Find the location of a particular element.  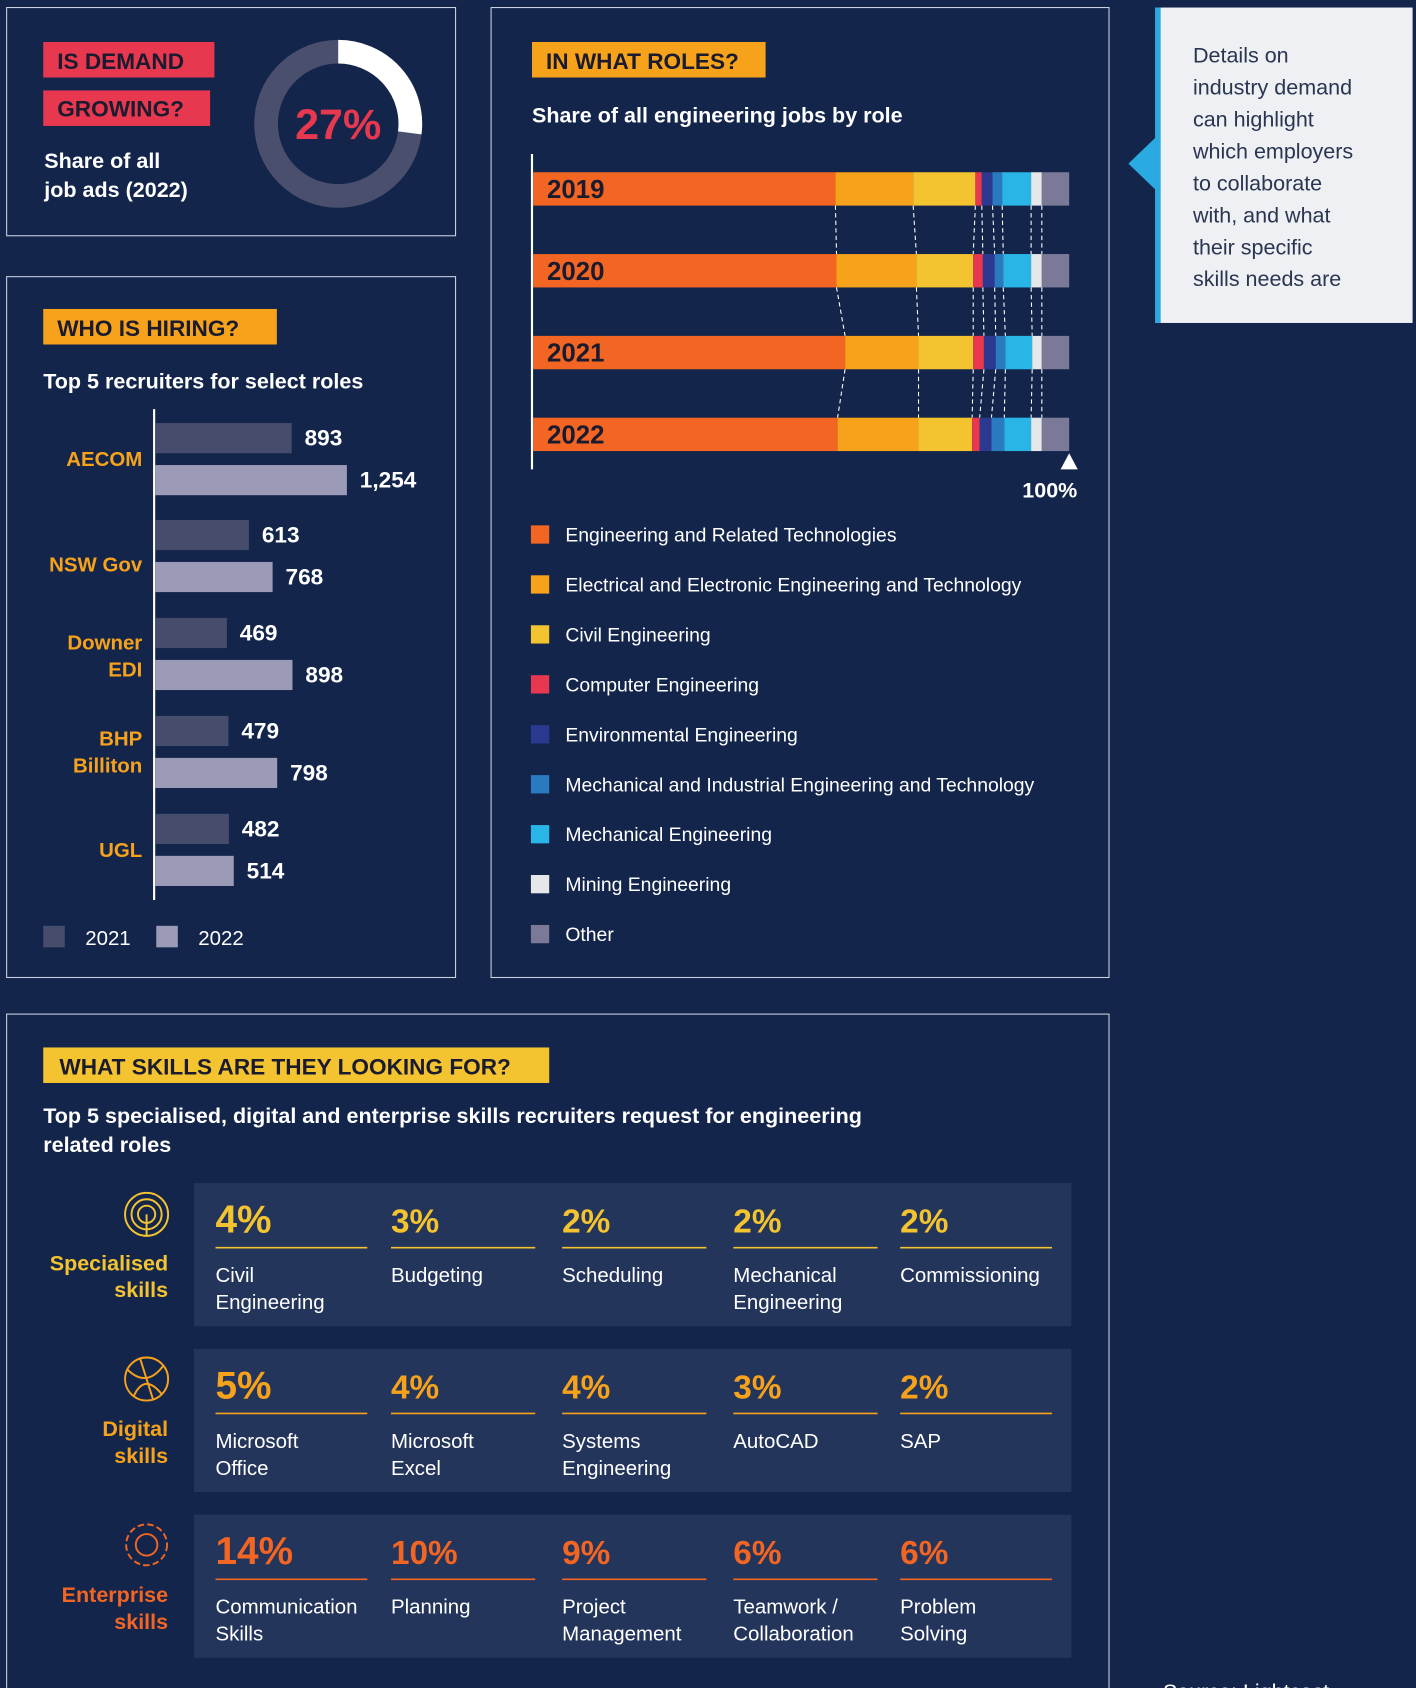

legend-label: Mining Engineering is located at coordinates (648, 885).